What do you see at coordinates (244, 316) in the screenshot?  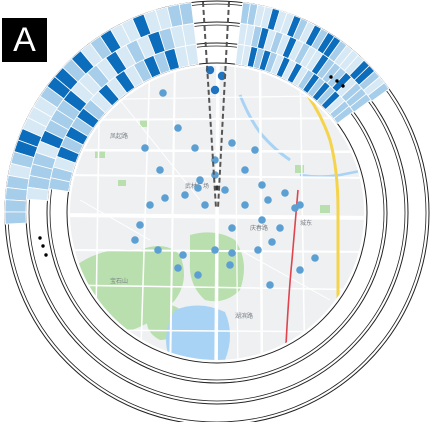 I see `map-label-5: 湖滨路` at bounding box center [244, 316].